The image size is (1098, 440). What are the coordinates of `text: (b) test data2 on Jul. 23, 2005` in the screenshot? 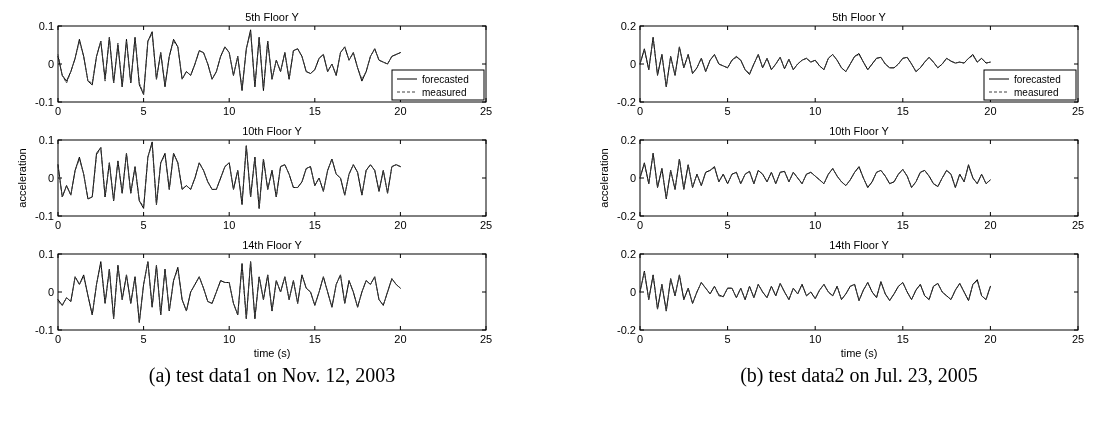 It's located at (859, 375).